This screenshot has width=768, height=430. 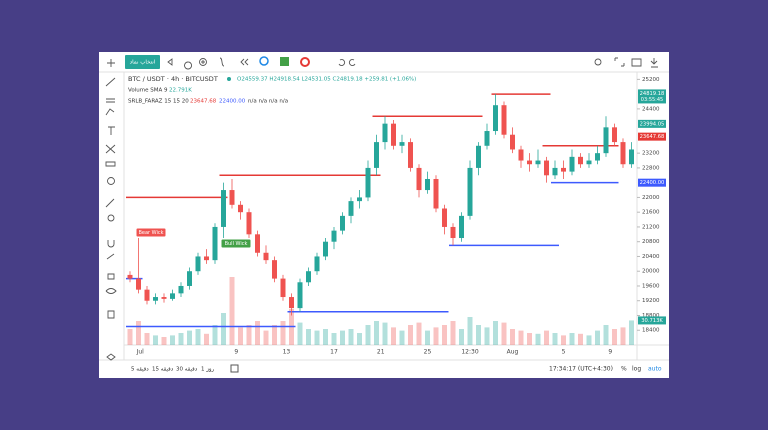 I want to click on percent-toggle: %, so click(x=624, y=369).